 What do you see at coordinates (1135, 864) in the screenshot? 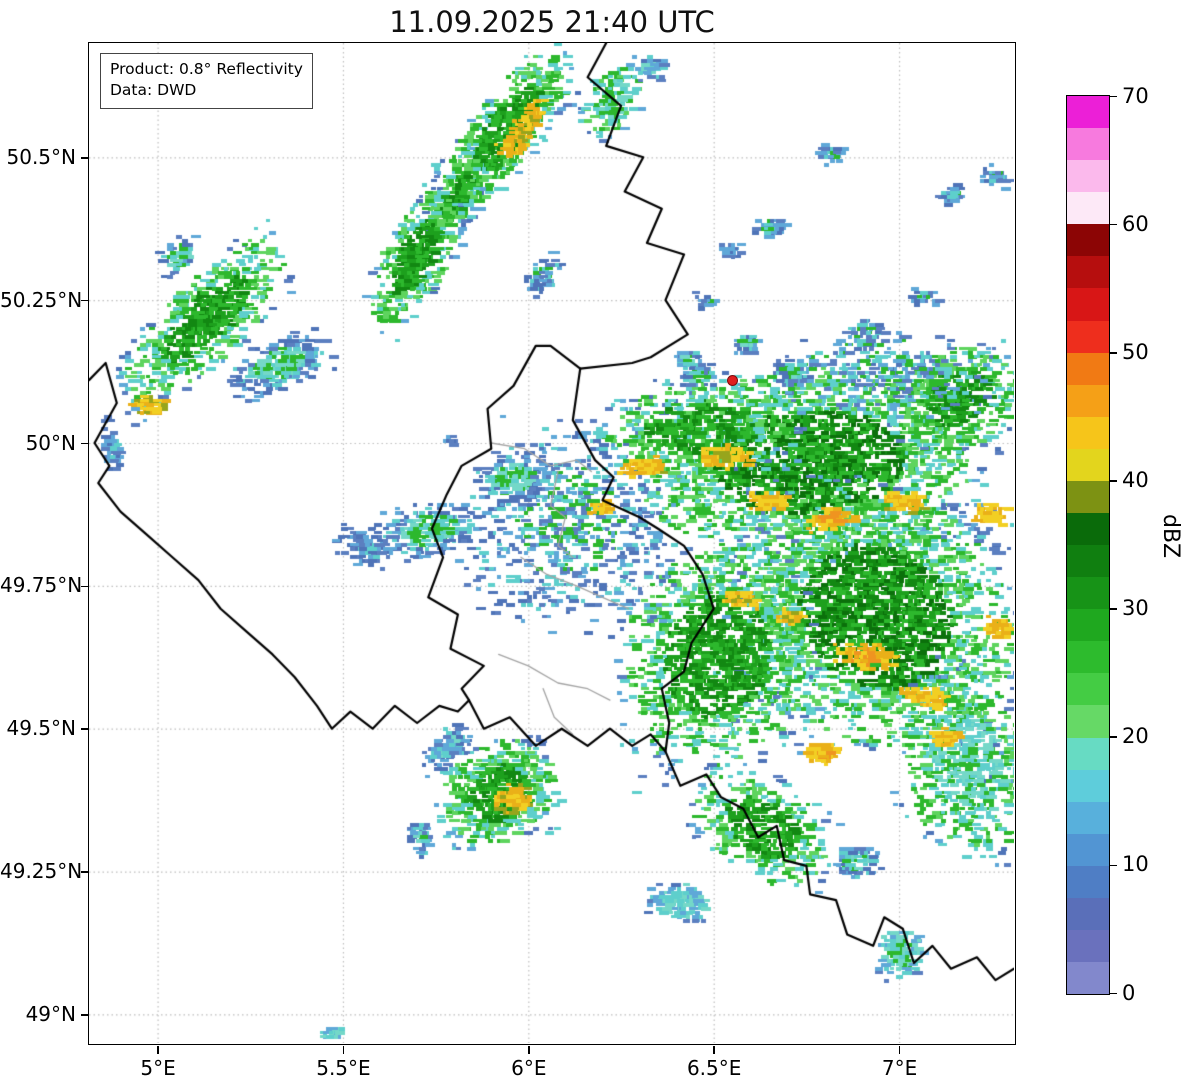
I see `colorbar-tick-label: 10` at bounding box center [1135, 864].